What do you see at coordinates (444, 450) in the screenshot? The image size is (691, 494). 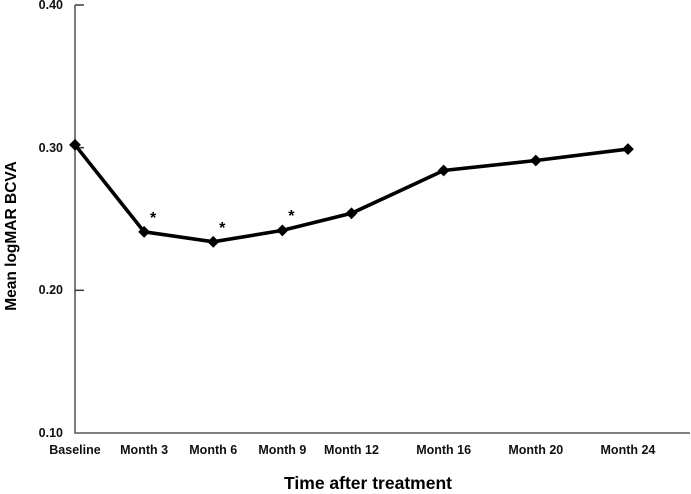 I see `x-tick-label: Month 16` at bounding box center [444, 450].